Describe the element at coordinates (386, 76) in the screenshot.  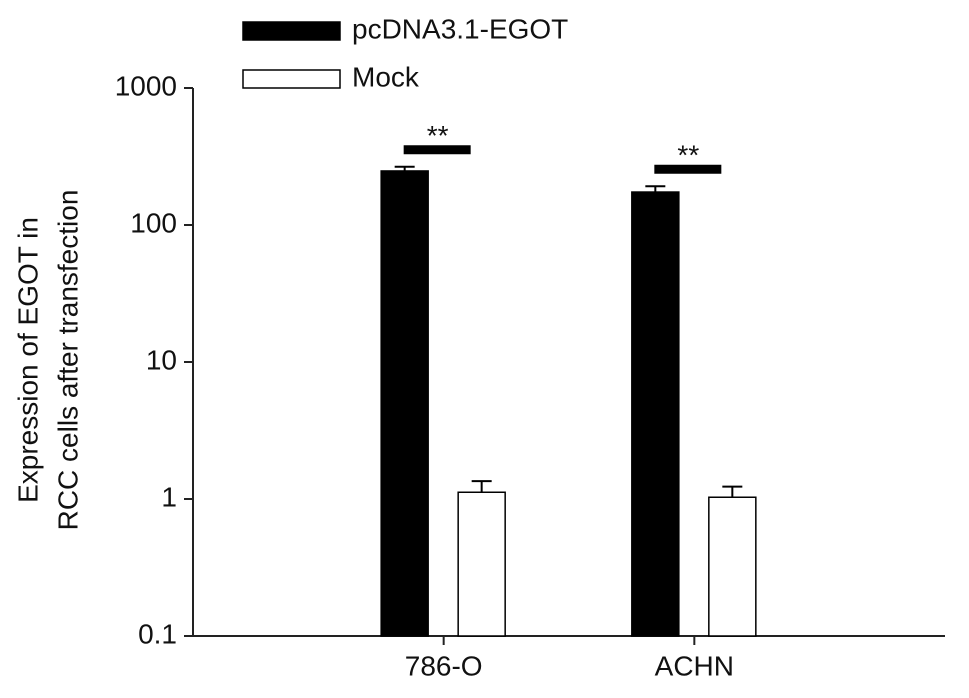
I see `legend-label: Mock` at that location.